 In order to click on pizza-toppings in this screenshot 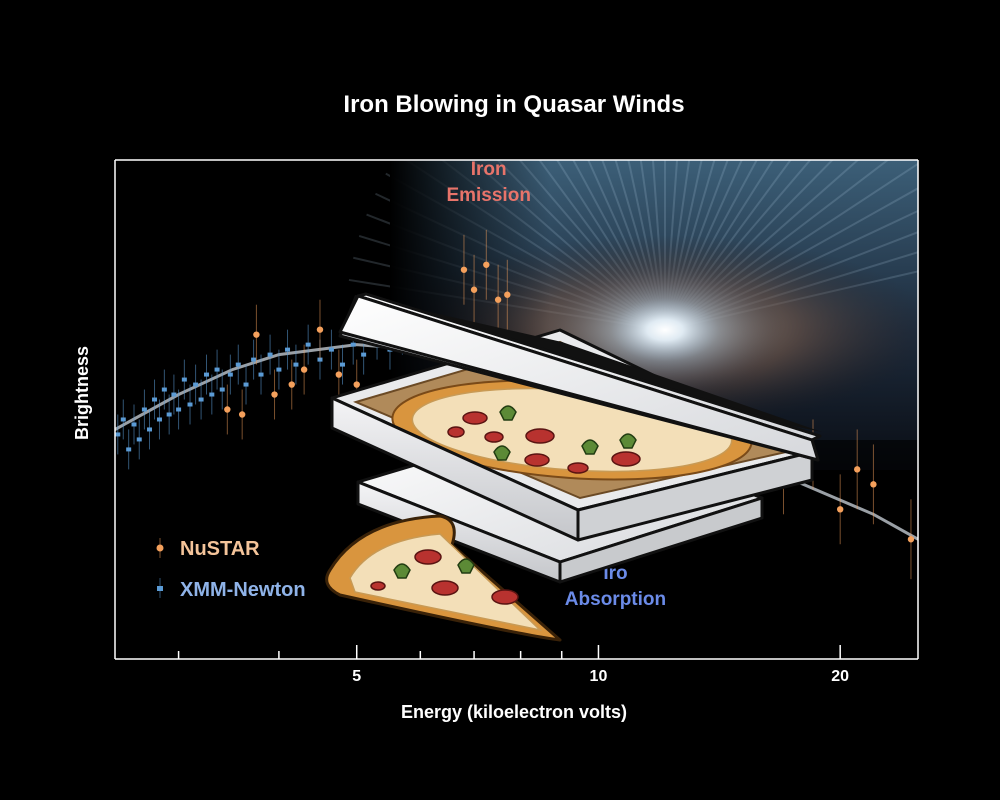, I will do `click(544, 439)`.